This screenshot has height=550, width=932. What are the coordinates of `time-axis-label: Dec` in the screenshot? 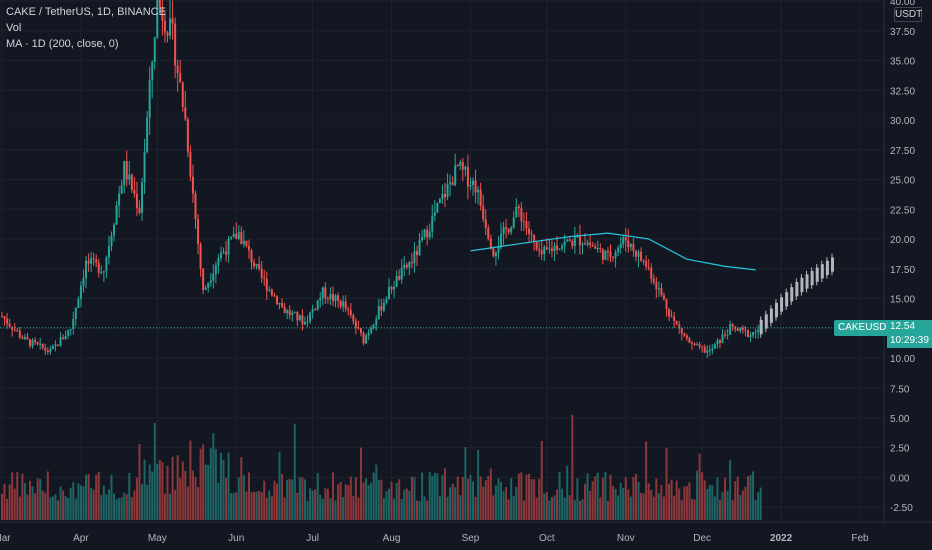 It's located at (702, 538).